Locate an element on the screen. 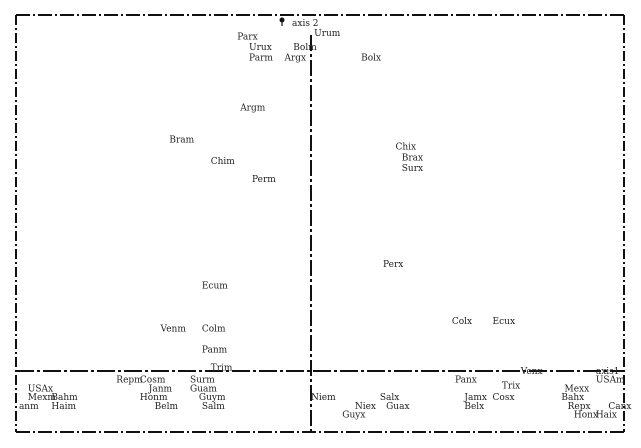 The height and width of the screenshot is (448, 641). point-label: Urux is located at coordinates (260, 48).